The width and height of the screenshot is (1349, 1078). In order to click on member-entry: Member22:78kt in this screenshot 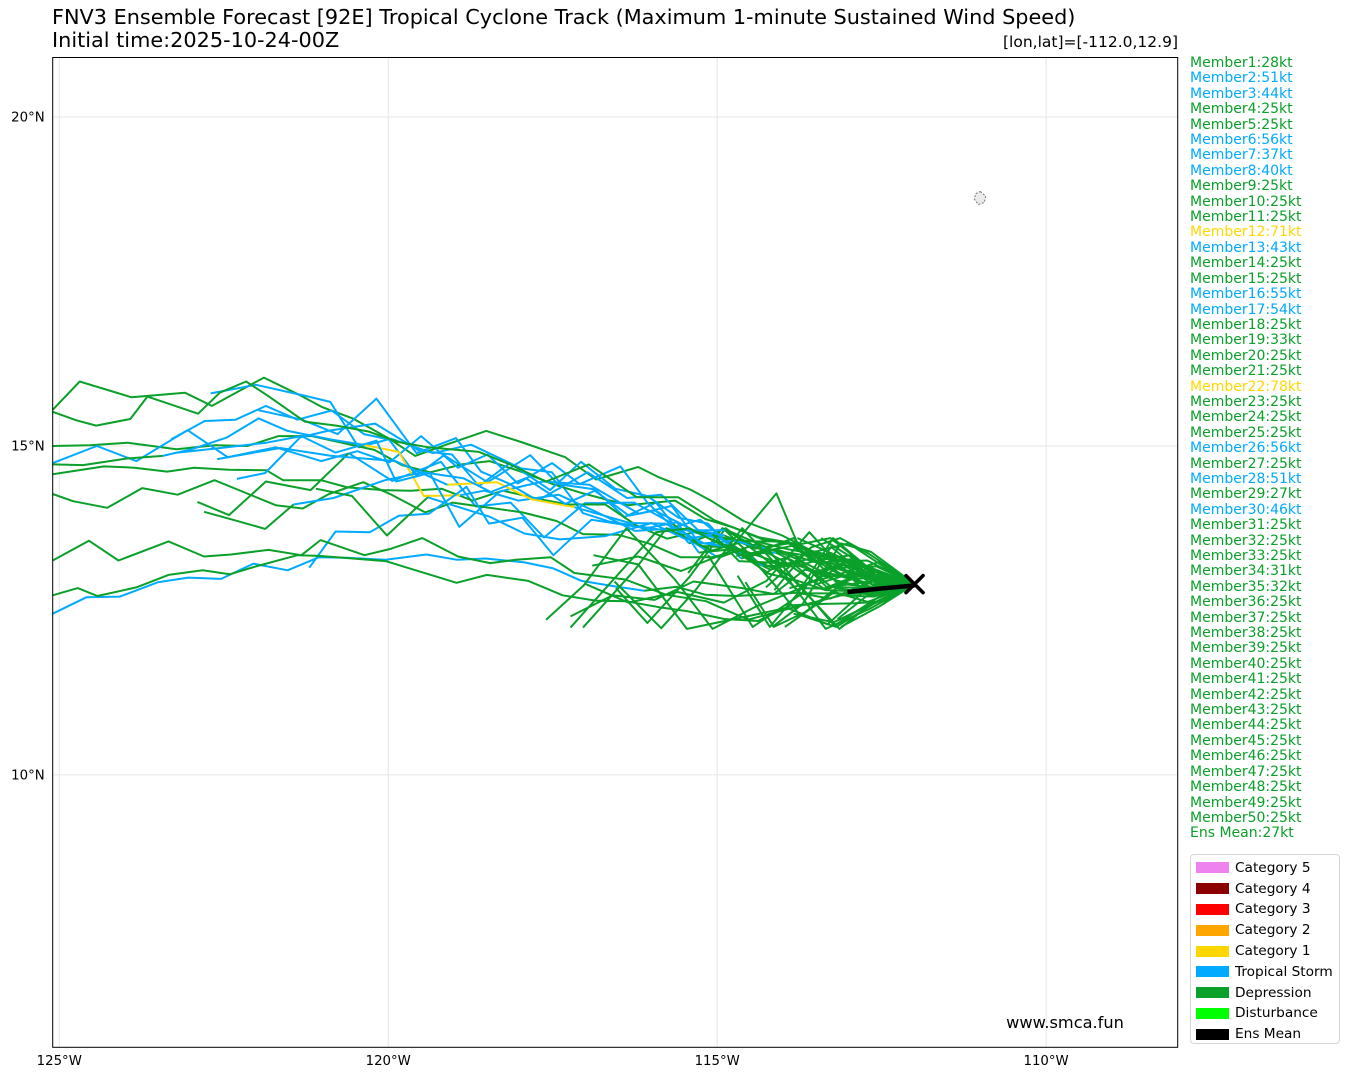, I will do `click(1246, 386)`.